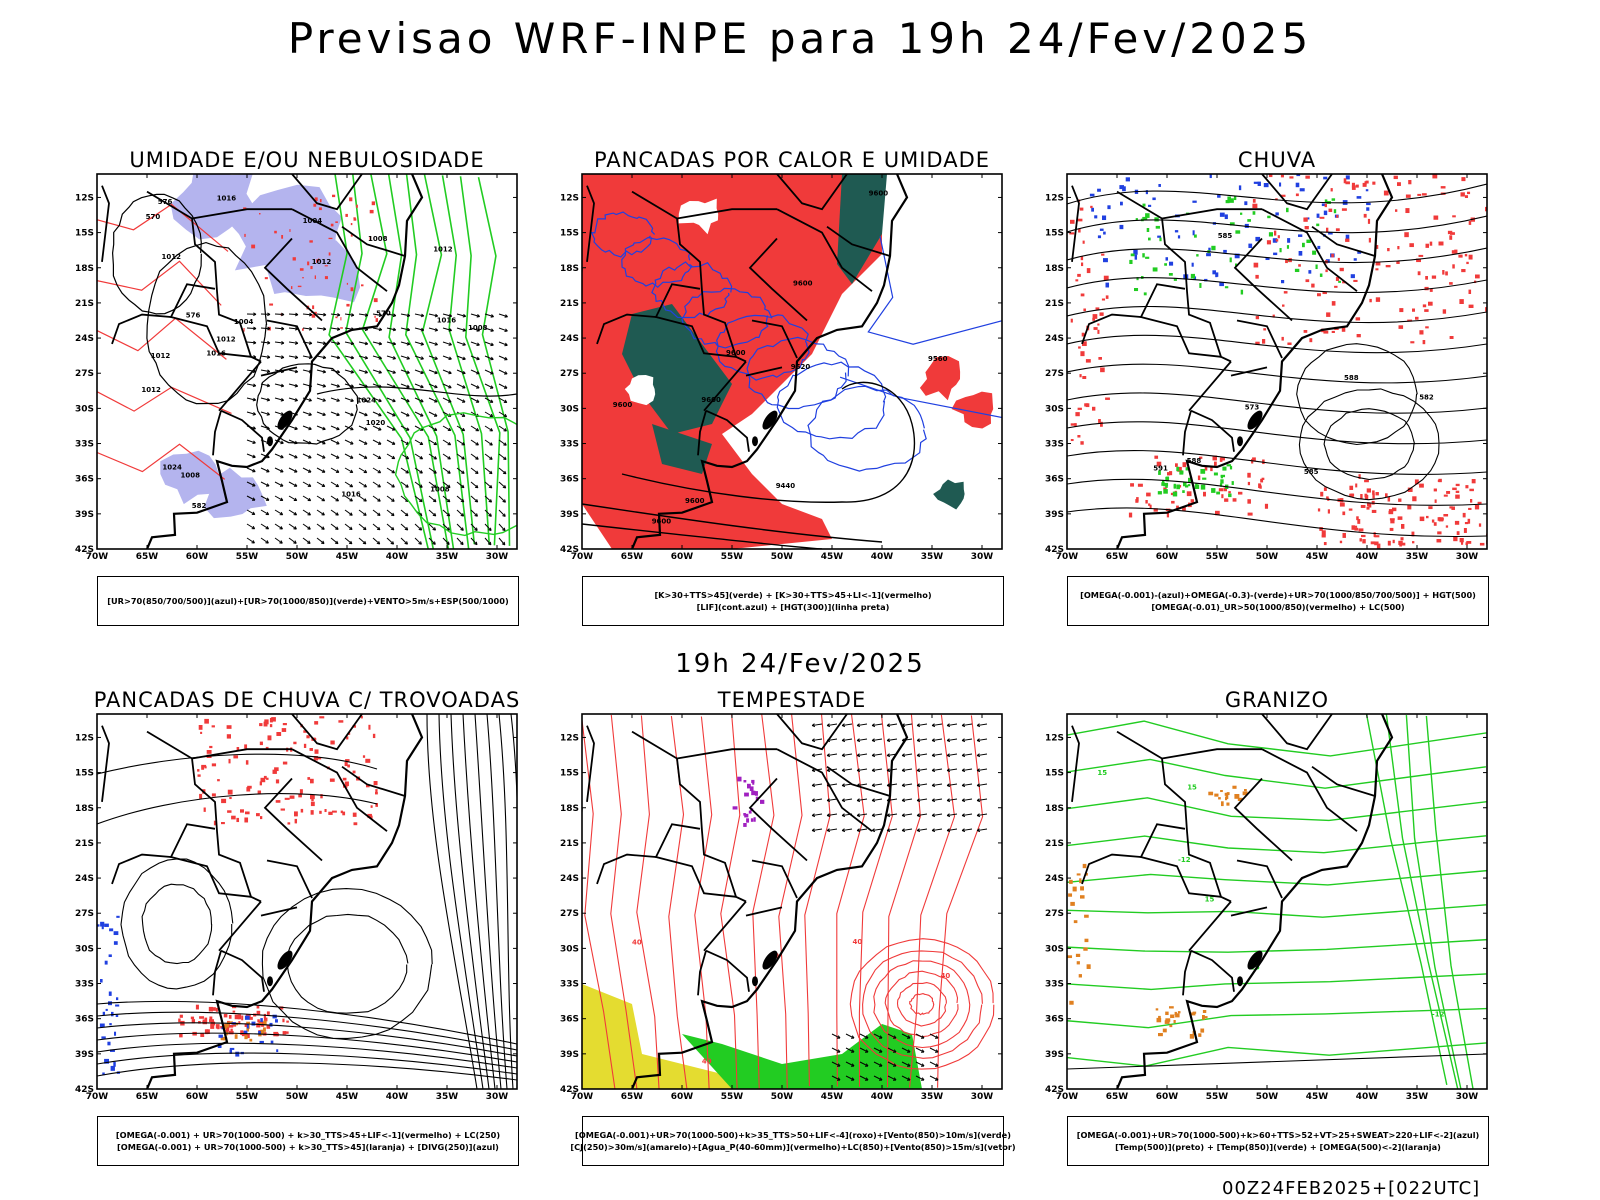 The width and height of the screenshot is (1600, 1200). What do you see at coordinates (1054, 1020) in the screenshot?
I see `lat-tick-label: 36S` at bounding box center [1054, 1020].